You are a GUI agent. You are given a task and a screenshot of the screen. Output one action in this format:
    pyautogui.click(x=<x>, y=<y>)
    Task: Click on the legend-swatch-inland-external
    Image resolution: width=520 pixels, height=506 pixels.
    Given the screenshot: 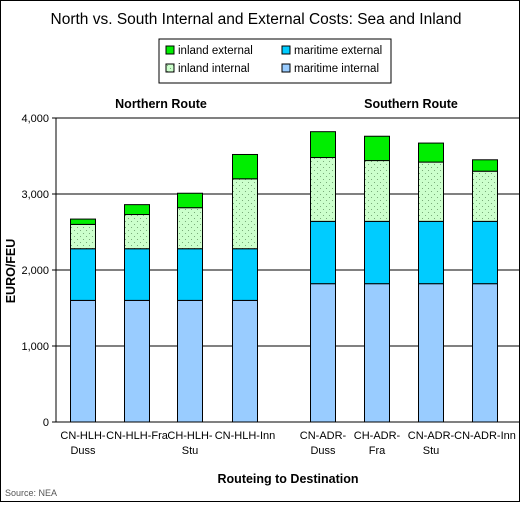 What is the action you would take?
    pyautogui.click(x=170, y=50)
    